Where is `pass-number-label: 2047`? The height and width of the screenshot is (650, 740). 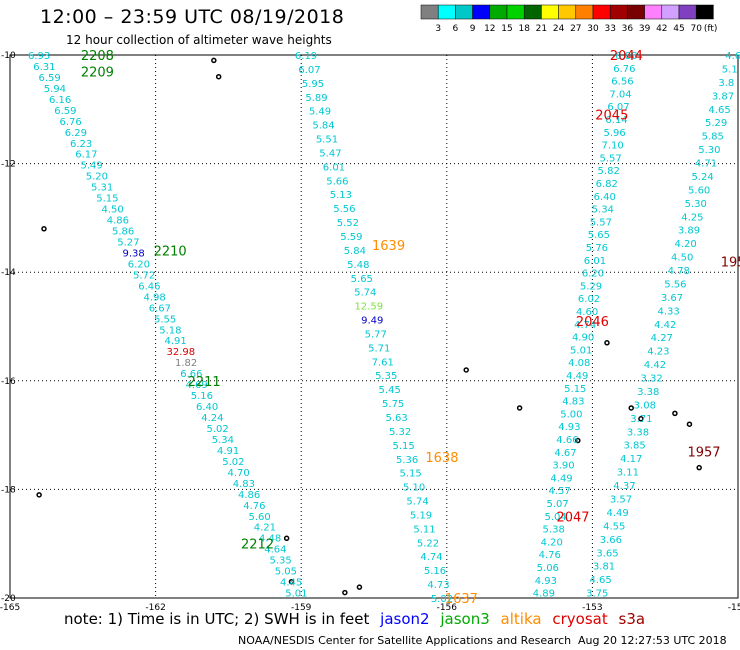
pass-number-label: 2047 is located at coordinates (572, 518).